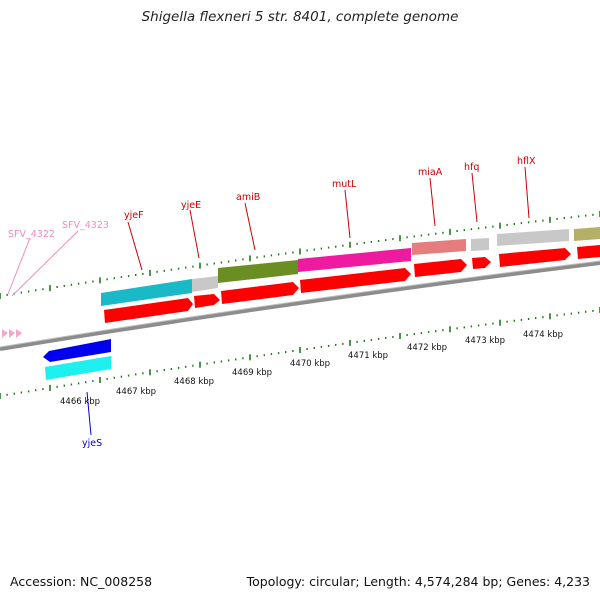 This screenshot has height=600, width=600. I want to click on kbp-label: 4469 kbp, so click(252, 373).